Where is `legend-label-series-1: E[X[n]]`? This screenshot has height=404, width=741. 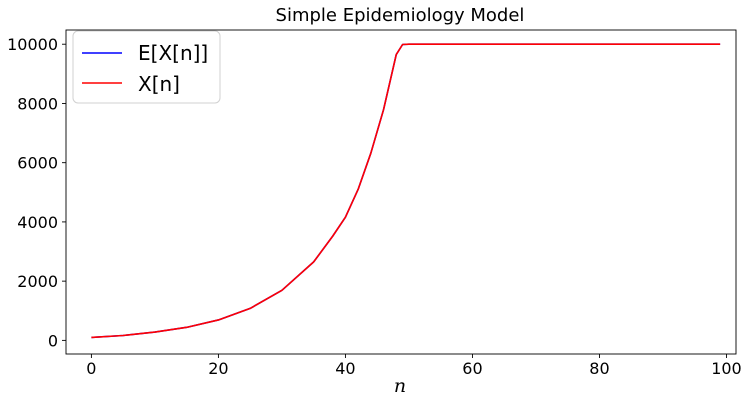 legend-label-series-1: E[X[n]] is located at coordinates (173, 53).